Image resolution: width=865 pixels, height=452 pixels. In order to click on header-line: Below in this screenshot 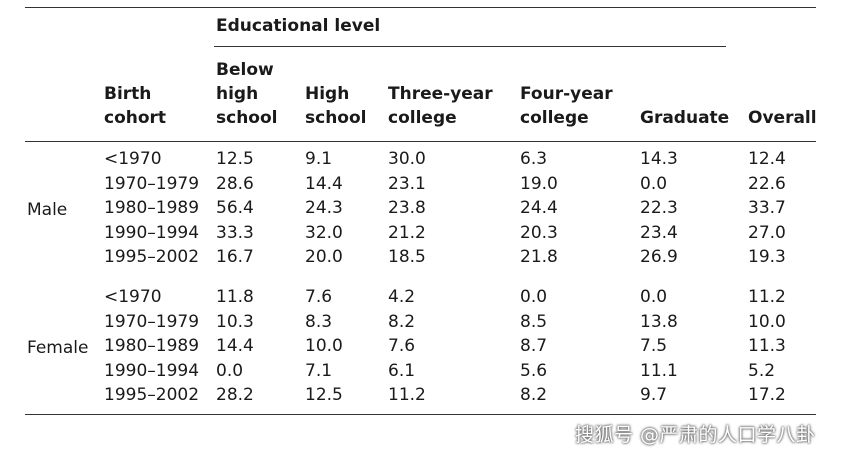, I will do `click(245, 70)`.